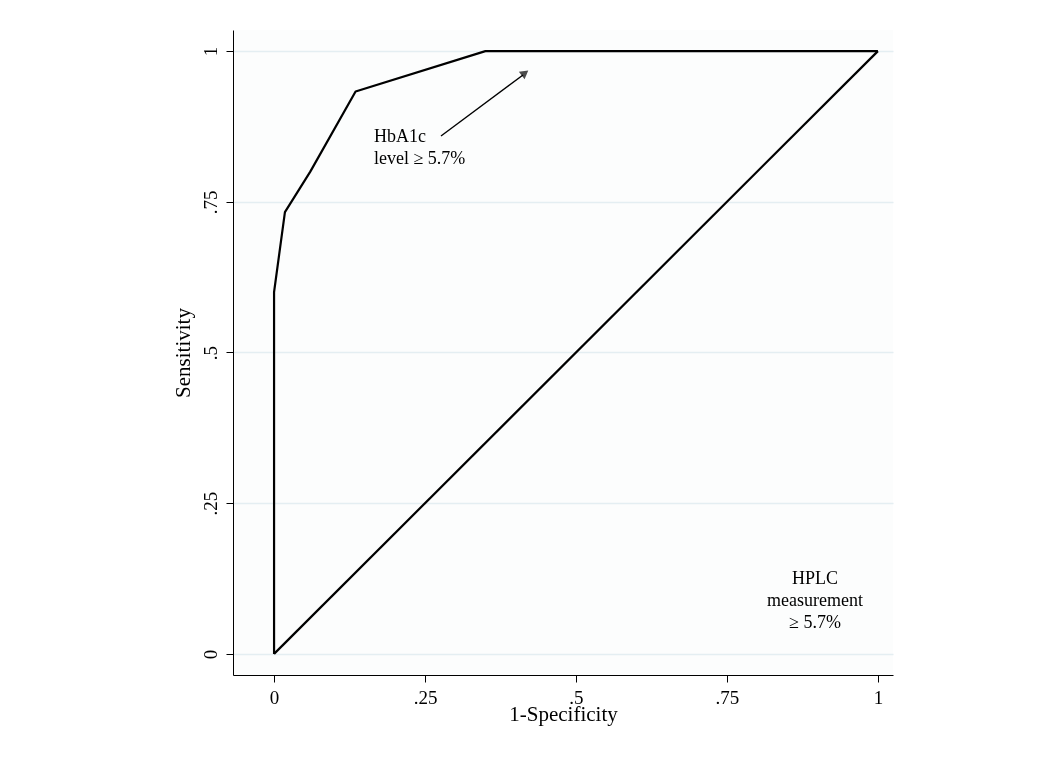 This screenshot has width=1062, height=772. Describe the element at coordinates (727, 697) in the screenshot. I see `x-tick-label: .75` at that location.